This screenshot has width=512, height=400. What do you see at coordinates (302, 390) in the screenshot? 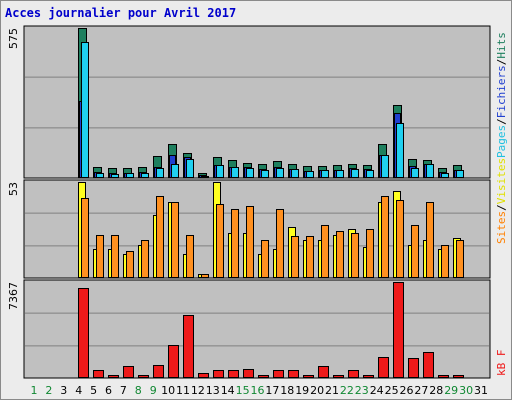
I see `day-label: 19` at bounding box center [302, 390].